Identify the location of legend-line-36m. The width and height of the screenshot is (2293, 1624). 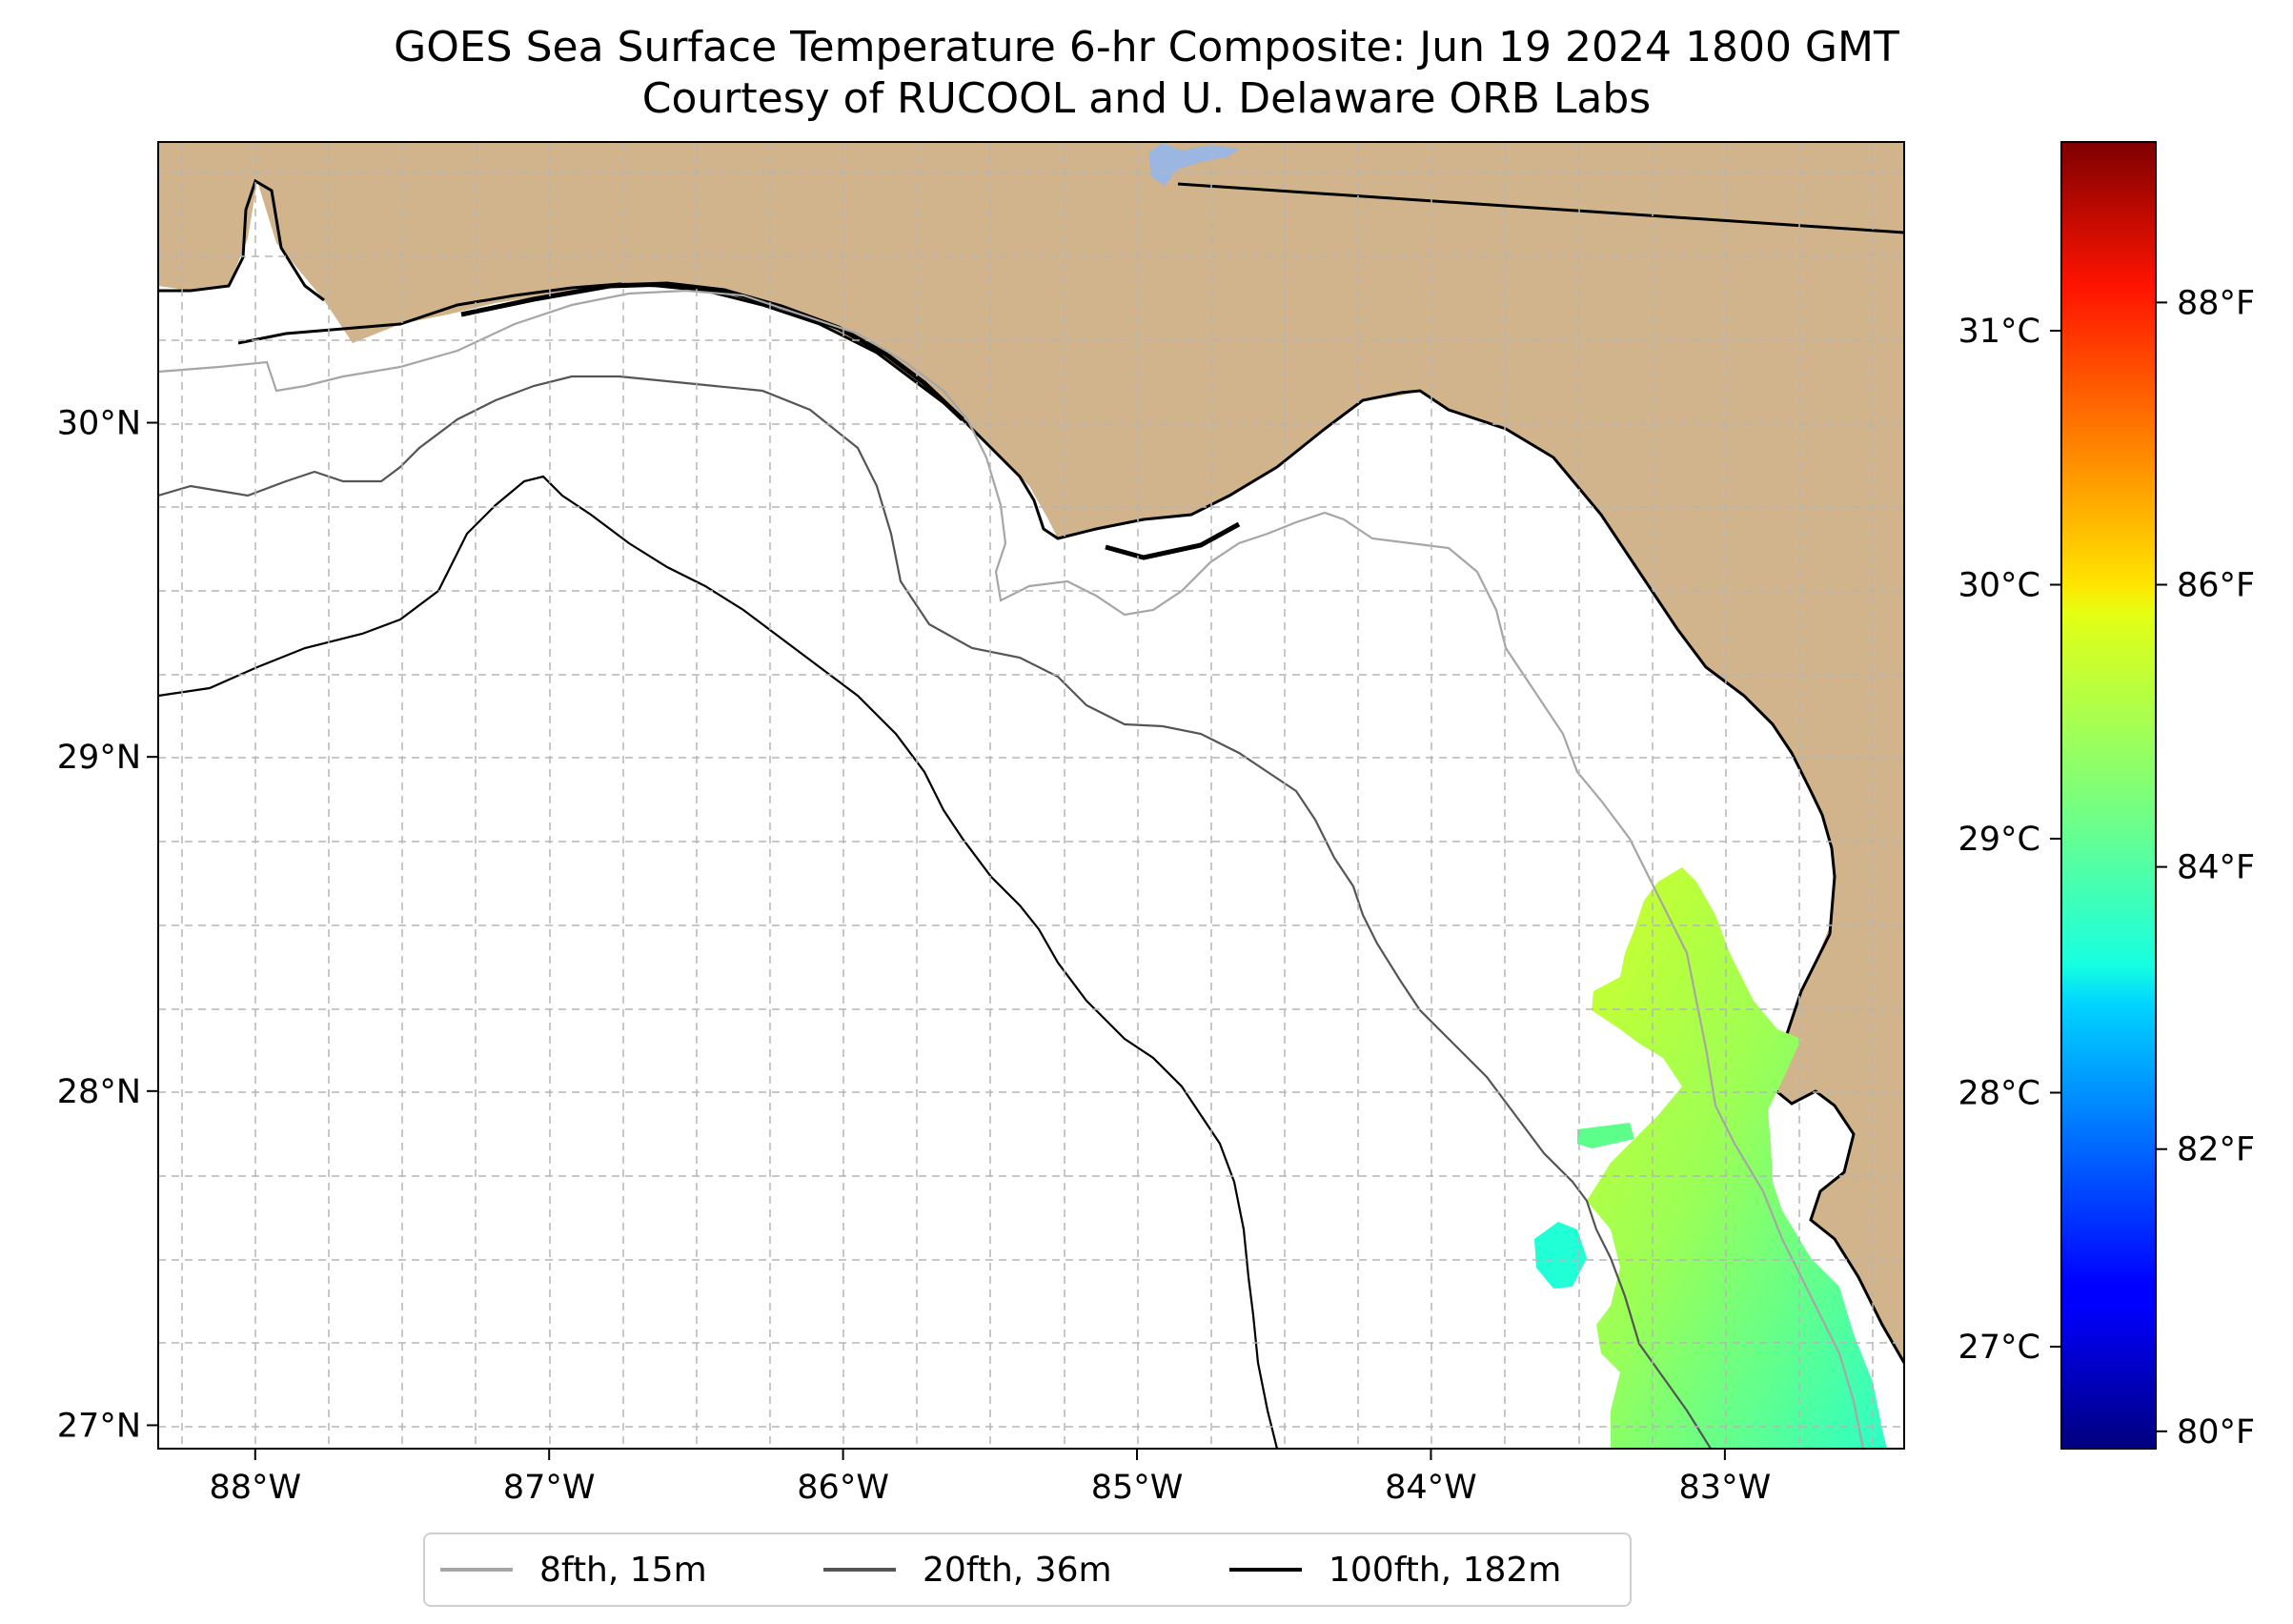
(860, 1570).